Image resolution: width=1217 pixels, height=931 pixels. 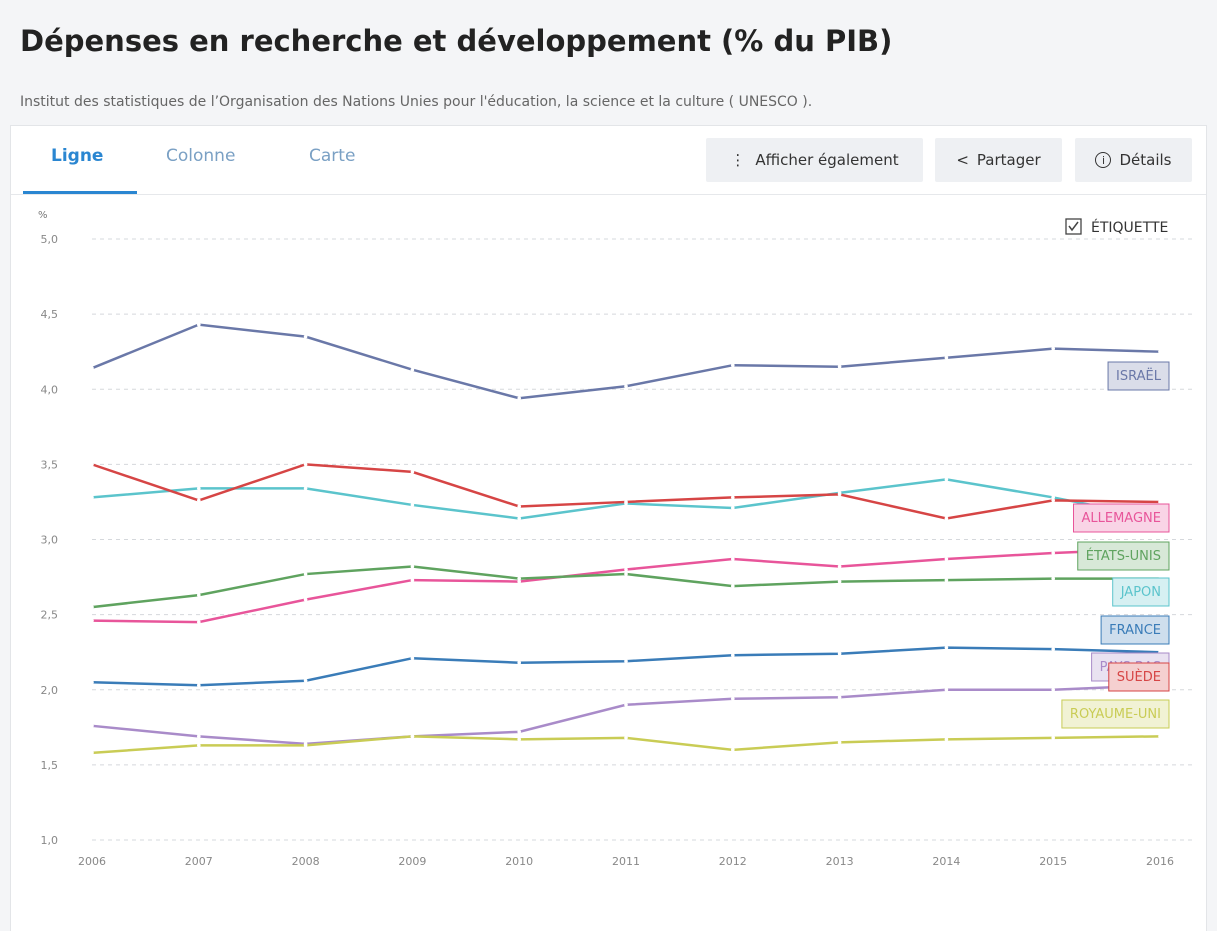 What do you see at coordinates (519, 861) in the screenshot?
I see `x-tick-label: 2010` at bounding box center [519, 861].